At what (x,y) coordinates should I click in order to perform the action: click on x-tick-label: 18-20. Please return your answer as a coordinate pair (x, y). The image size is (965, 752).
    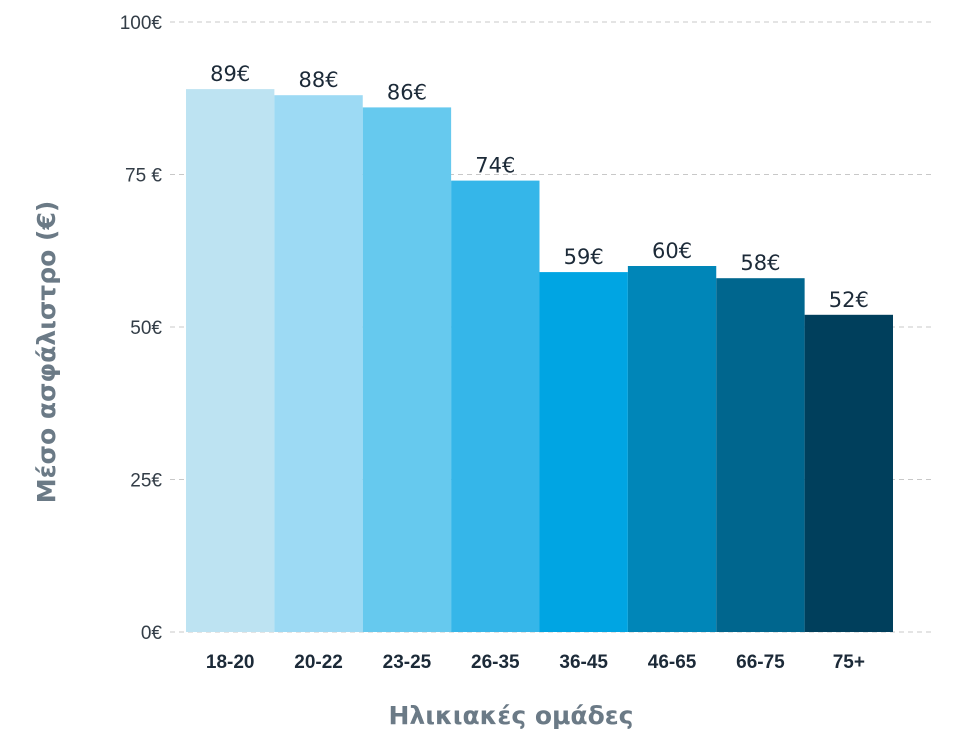
    Looking at the image, I should click on (230, 662).